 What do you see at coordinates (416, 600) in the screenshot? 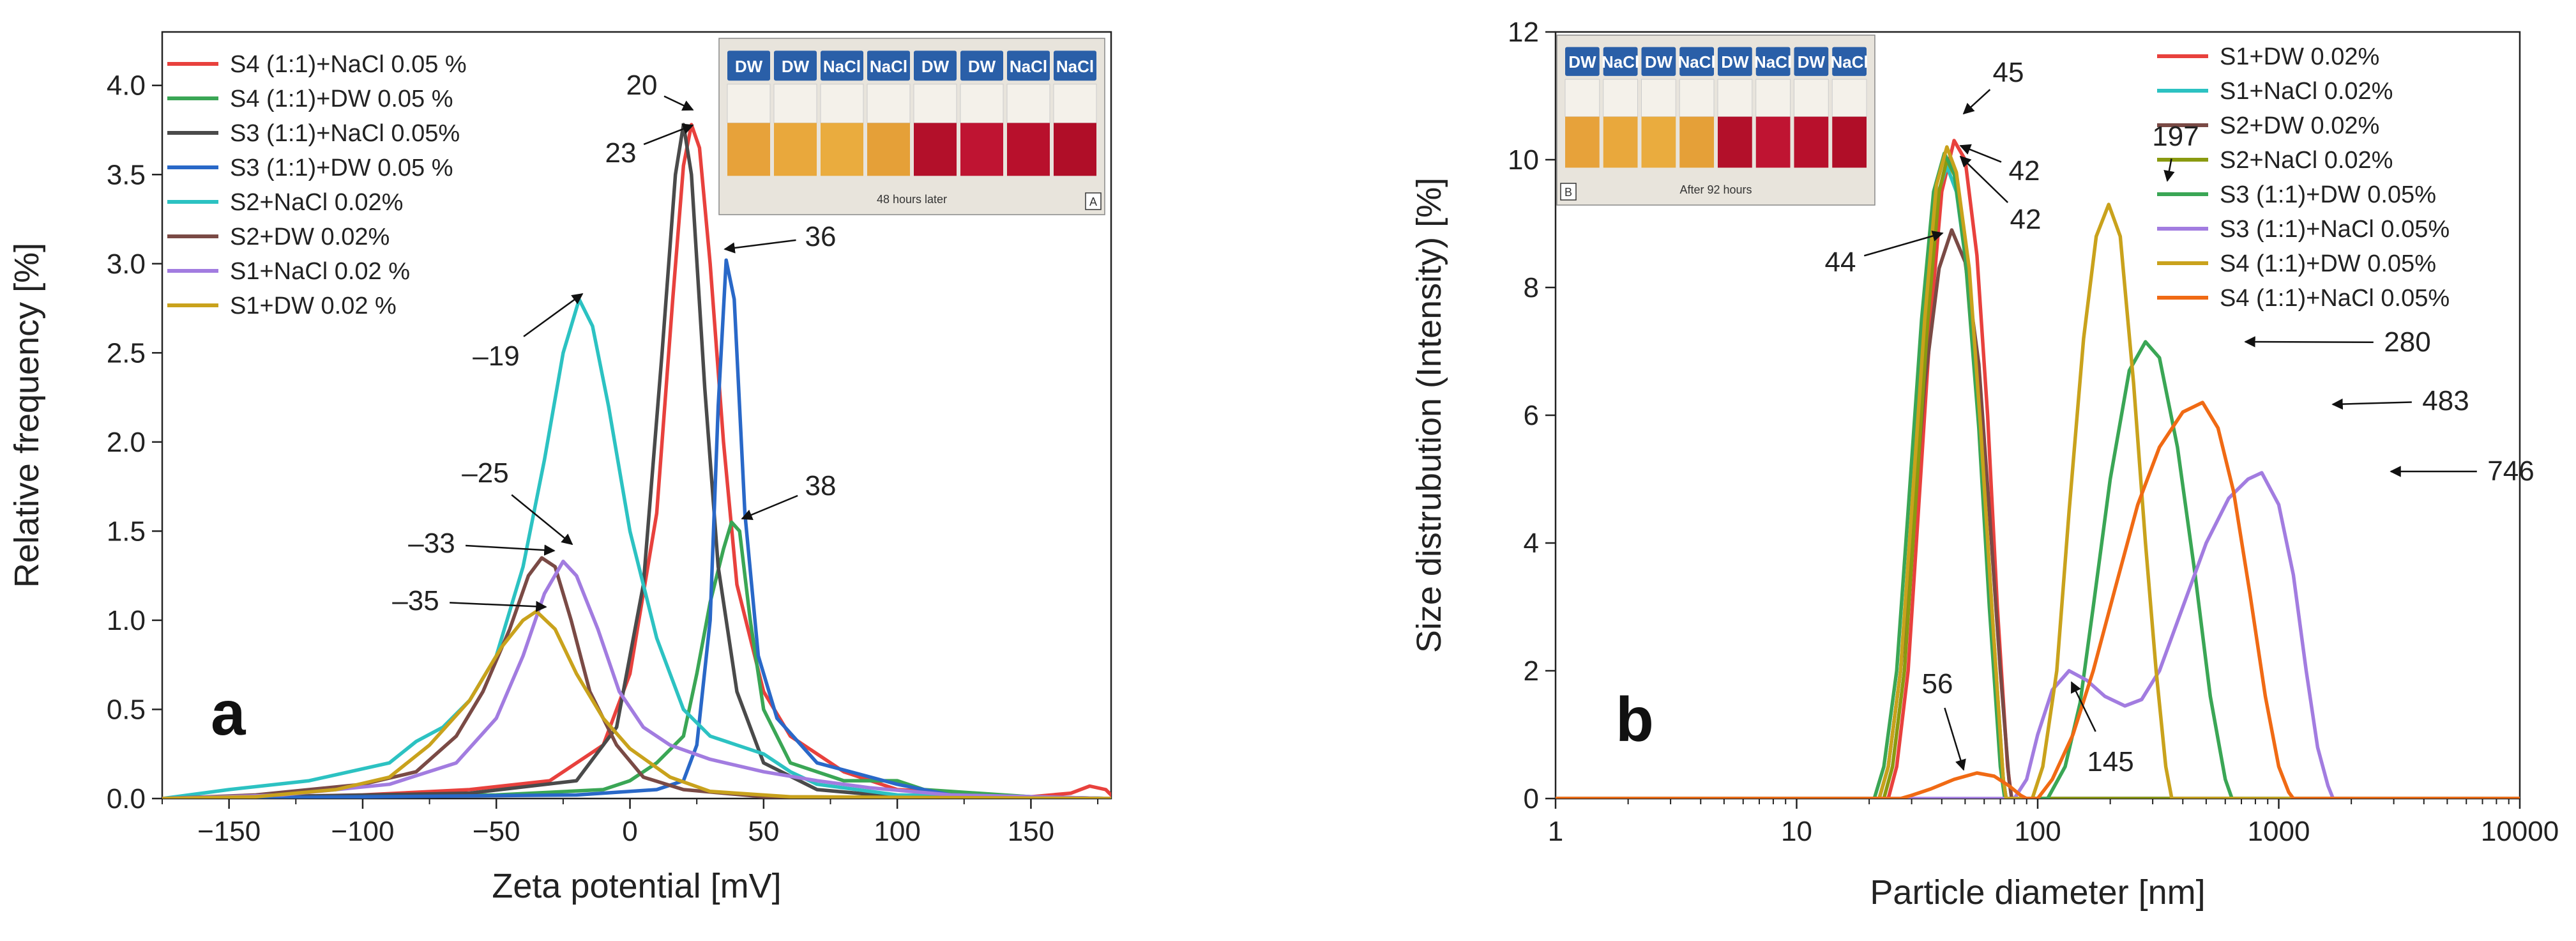
I see `annotation-label: –35` at bounding box center [416, 600].